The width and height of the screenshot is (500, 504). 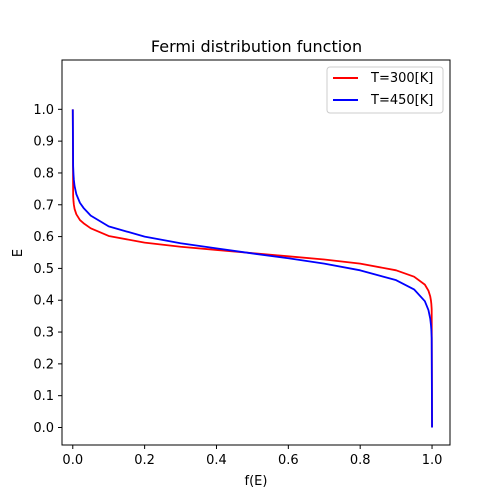 What do you see at coordinates (43, 364) in the screenshot?
I see `y-tick-label: 0.2` at bounding box center [43, 364].